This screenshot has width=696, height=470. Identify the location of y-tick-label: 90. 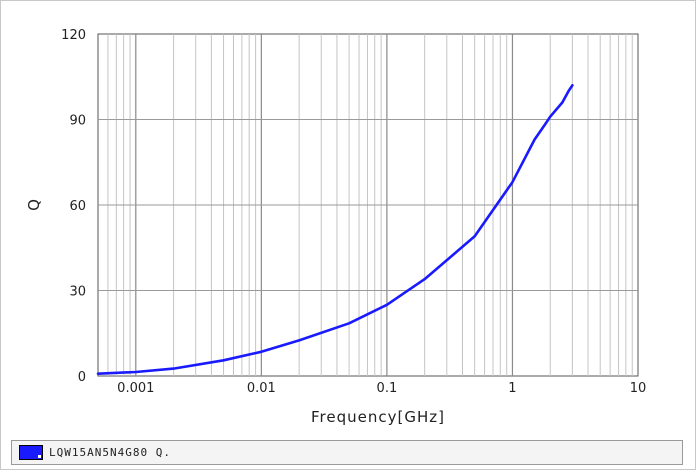
(77, 121).